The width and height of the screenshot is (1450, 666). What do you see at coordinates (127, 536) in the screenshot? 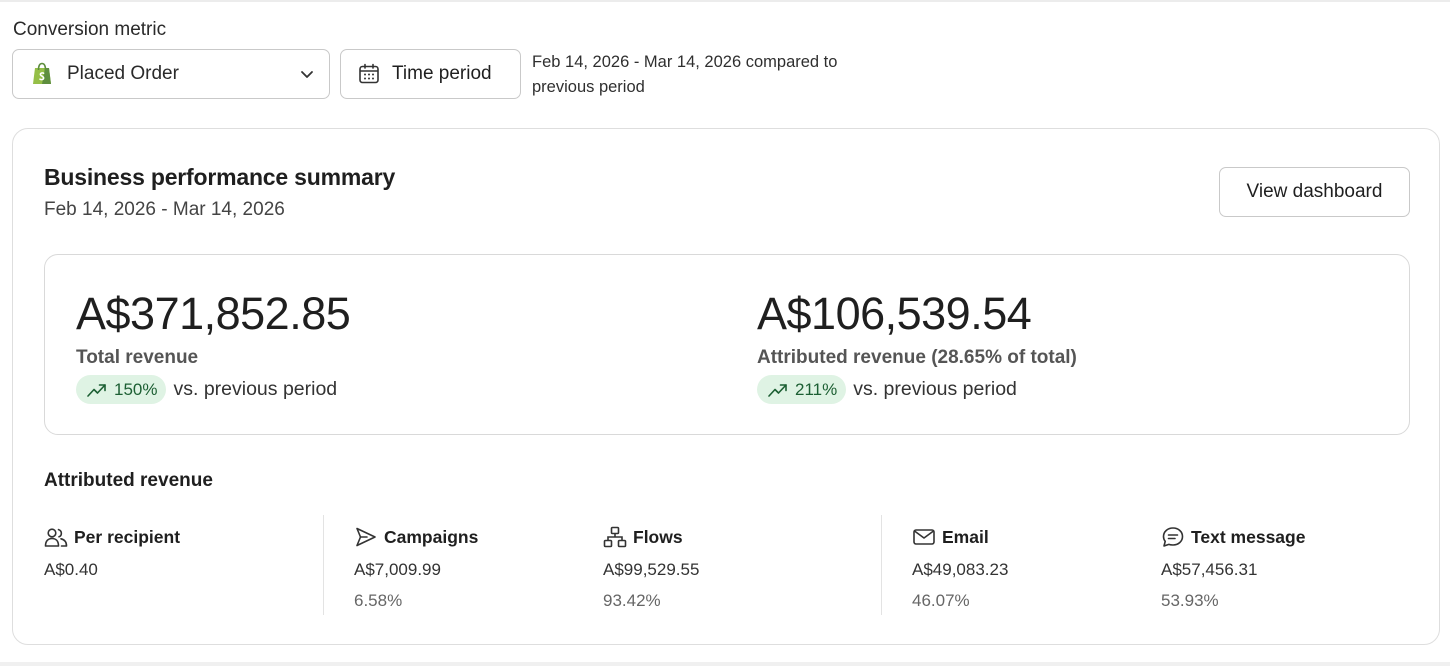
I see `metric-label: Per recipient` at bounding box center [127, 536].